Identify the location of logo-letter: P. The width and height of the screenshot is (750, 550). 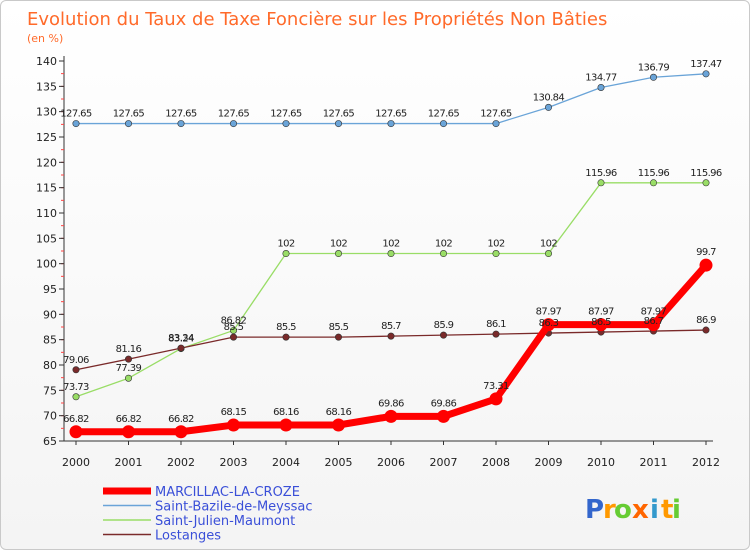
(594, 510).